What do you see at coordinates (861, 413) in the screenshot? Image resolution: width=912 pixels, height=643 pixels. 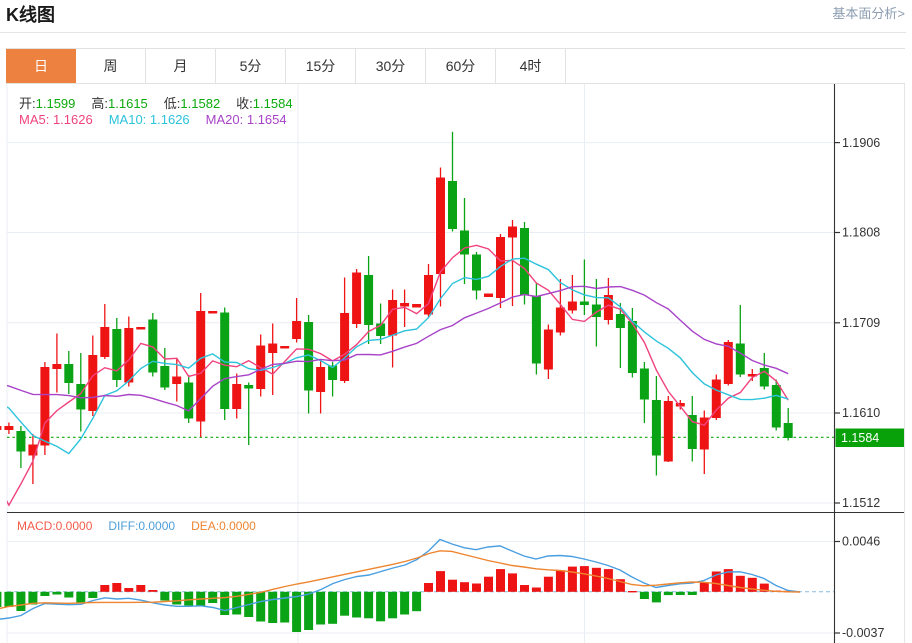 I see `svg-text: 1.1610` at bounding box center [861, 413].